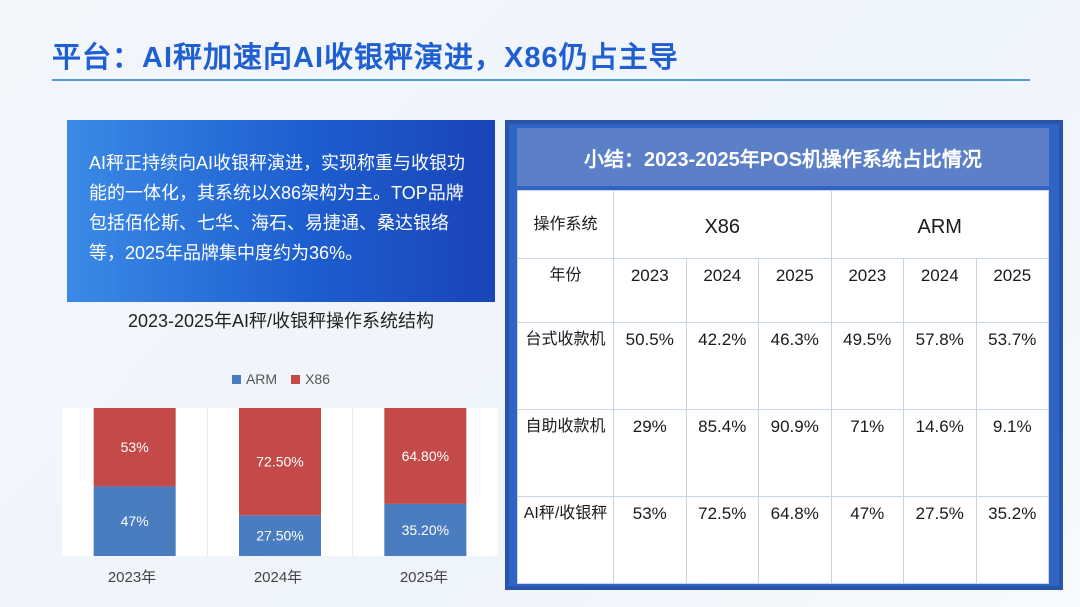  I want to click on x-tick-label-2024: 2024年, so click(278, 577).